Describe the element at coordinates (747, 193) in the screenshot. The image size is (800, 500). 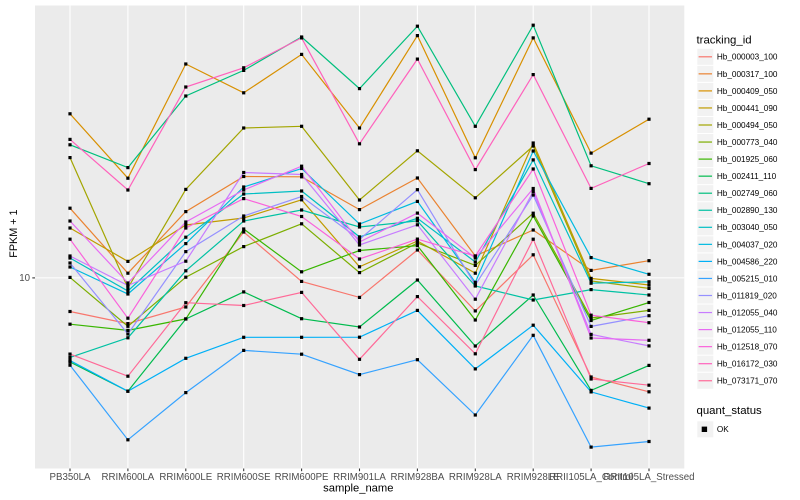
I see `svg-text: Hb_002749_060` at that location.